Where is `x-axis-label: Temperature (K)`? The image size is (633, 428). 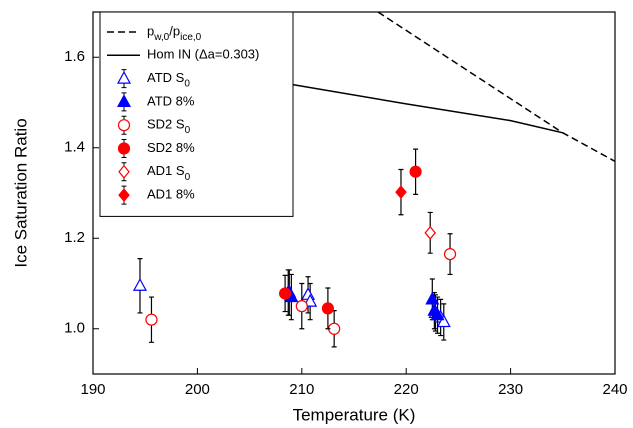
x-axis-label: Temperature (K) is located at coordinates (354, 414).